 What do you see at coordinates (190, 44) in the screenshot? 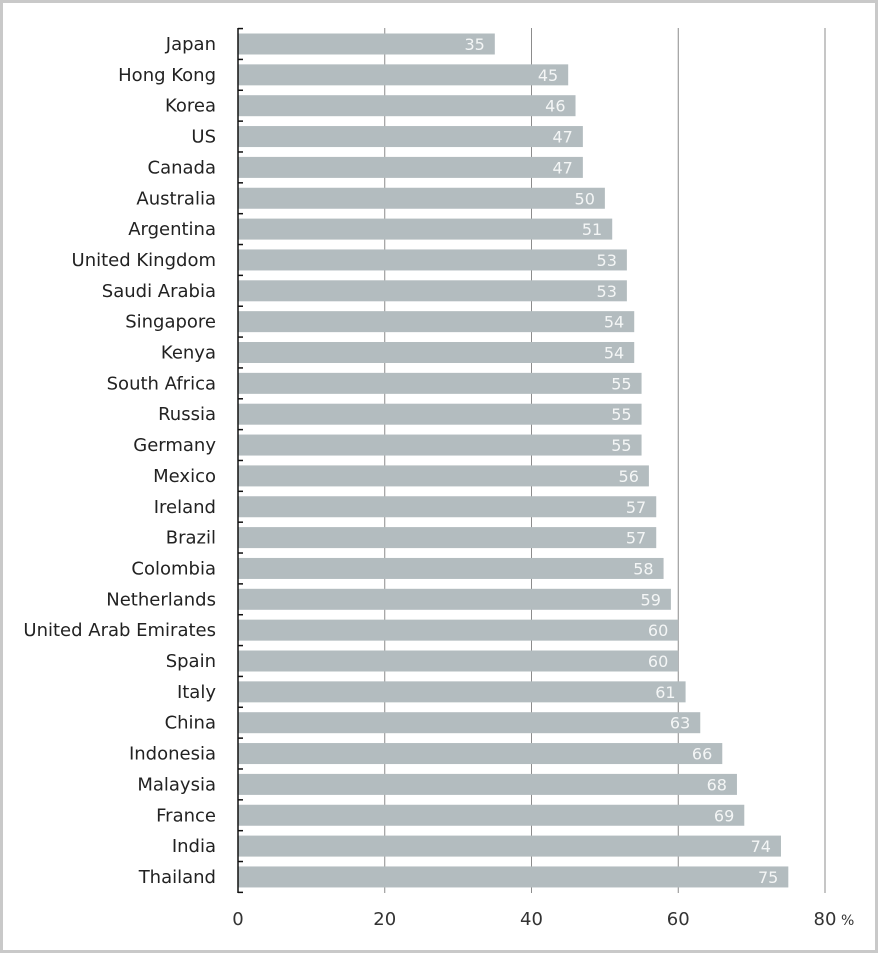
I see `category-label: Japan` at bounding box center [190, 44].